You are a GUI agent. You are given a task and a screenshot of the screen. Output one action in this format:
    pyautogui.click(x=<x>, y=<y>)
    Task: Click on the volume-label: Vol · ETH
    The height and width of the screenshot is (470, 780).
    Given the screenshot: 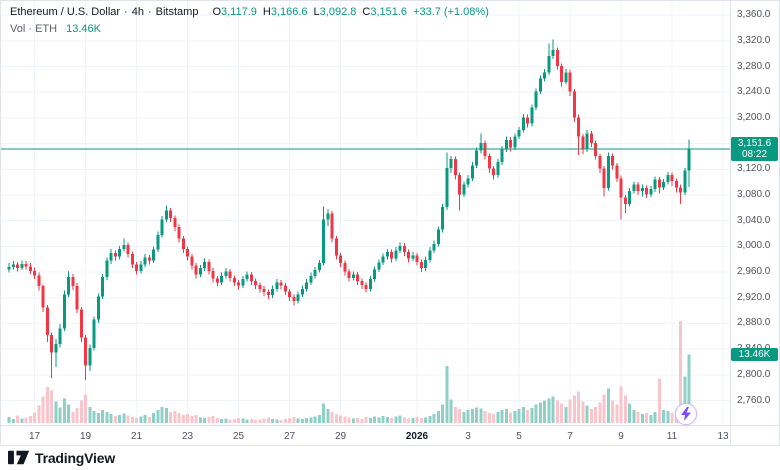 What is the action you would take?
    pyautogui.click(x=34, y=29)
    